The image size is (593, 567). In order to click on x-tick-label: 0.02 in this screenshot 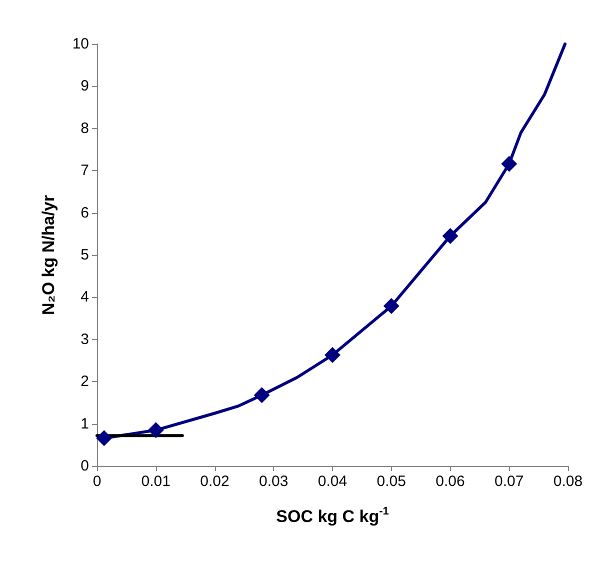, I will do `click(215, 481)`.